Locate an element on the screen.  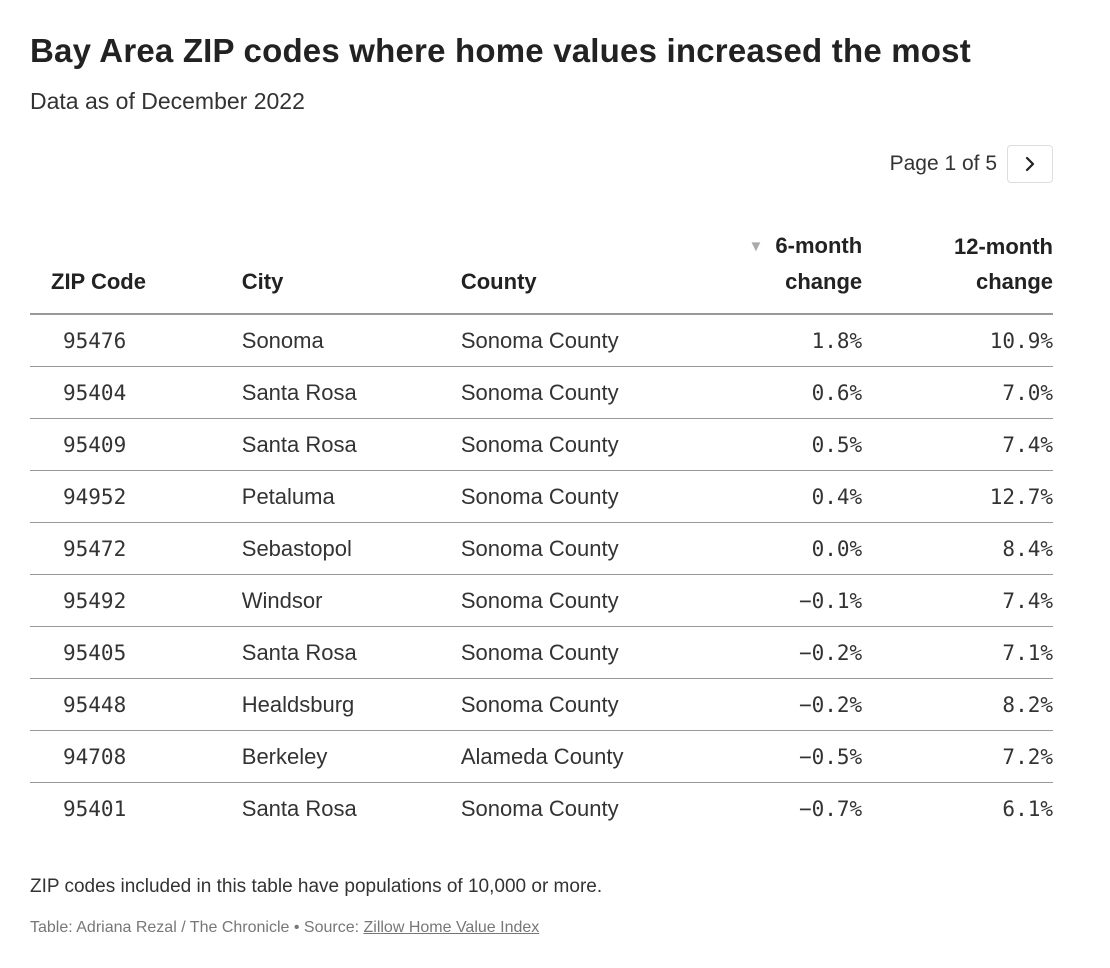
table-row: 95401 Santa Rosa Sonoma County −0.7% 6.1% is located at coordinates (541, 809).